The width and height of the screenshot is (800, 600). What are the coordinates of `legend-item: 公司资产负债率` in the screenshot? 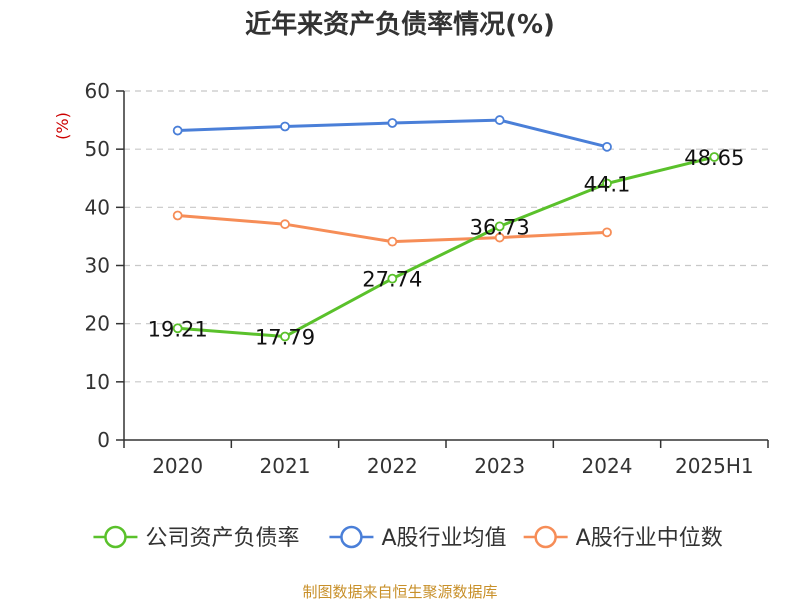 It's located at (196, 538).